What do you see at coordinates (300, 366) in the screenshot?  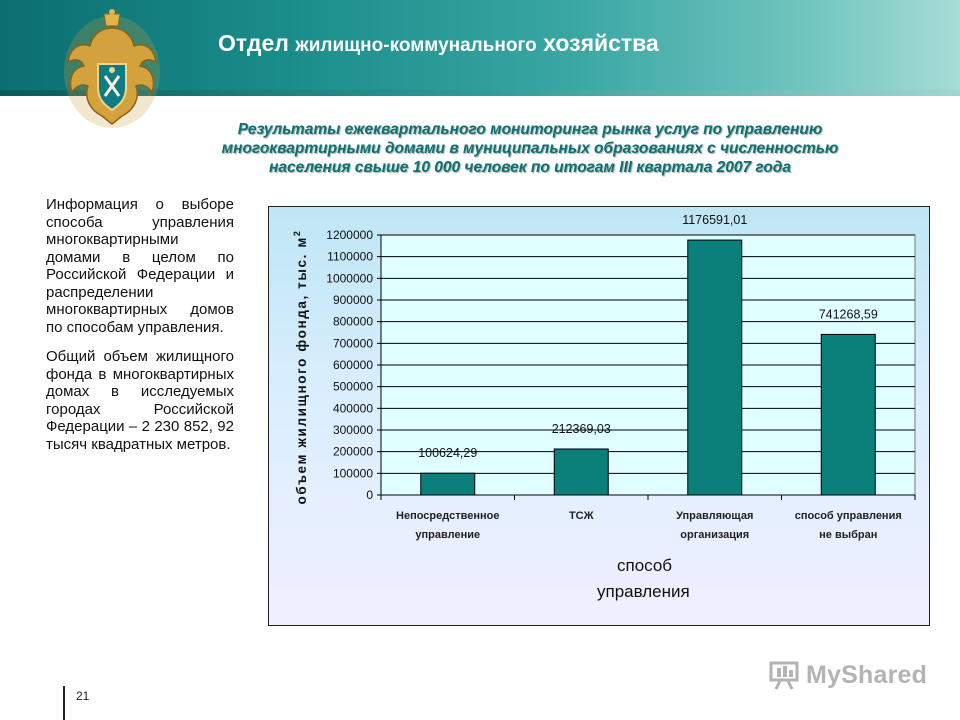 I see `y-axis-title: объем жилищного фонда, тыс. м2` at bounding box center [300, 366].